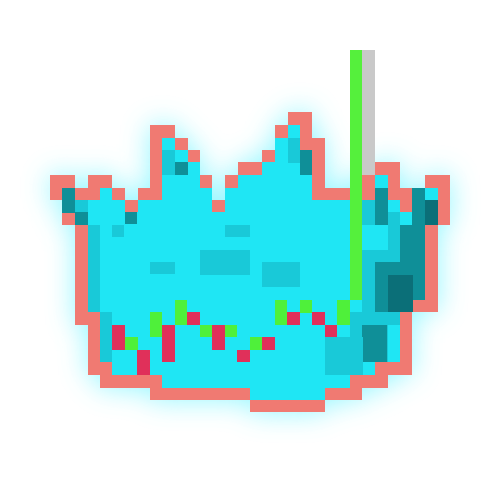 This screenshot has width=500, height=500. Describe the element at coordinates (368, 119) in the screenshot. I see `stem-shadow` at that location.